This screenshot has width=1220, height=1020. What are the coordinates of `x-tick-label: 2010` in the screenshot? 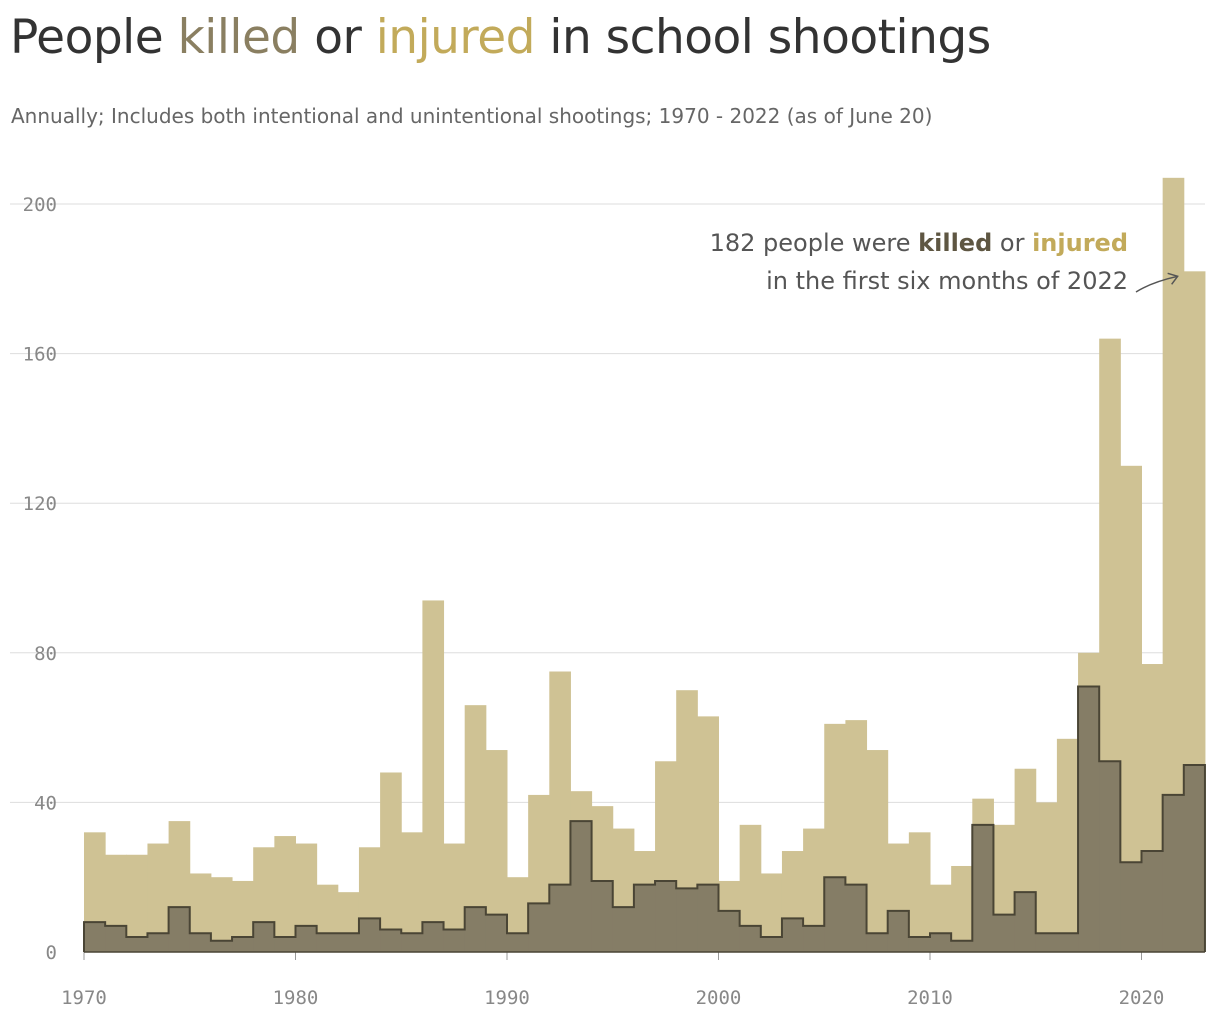 It's located at (930, 998).